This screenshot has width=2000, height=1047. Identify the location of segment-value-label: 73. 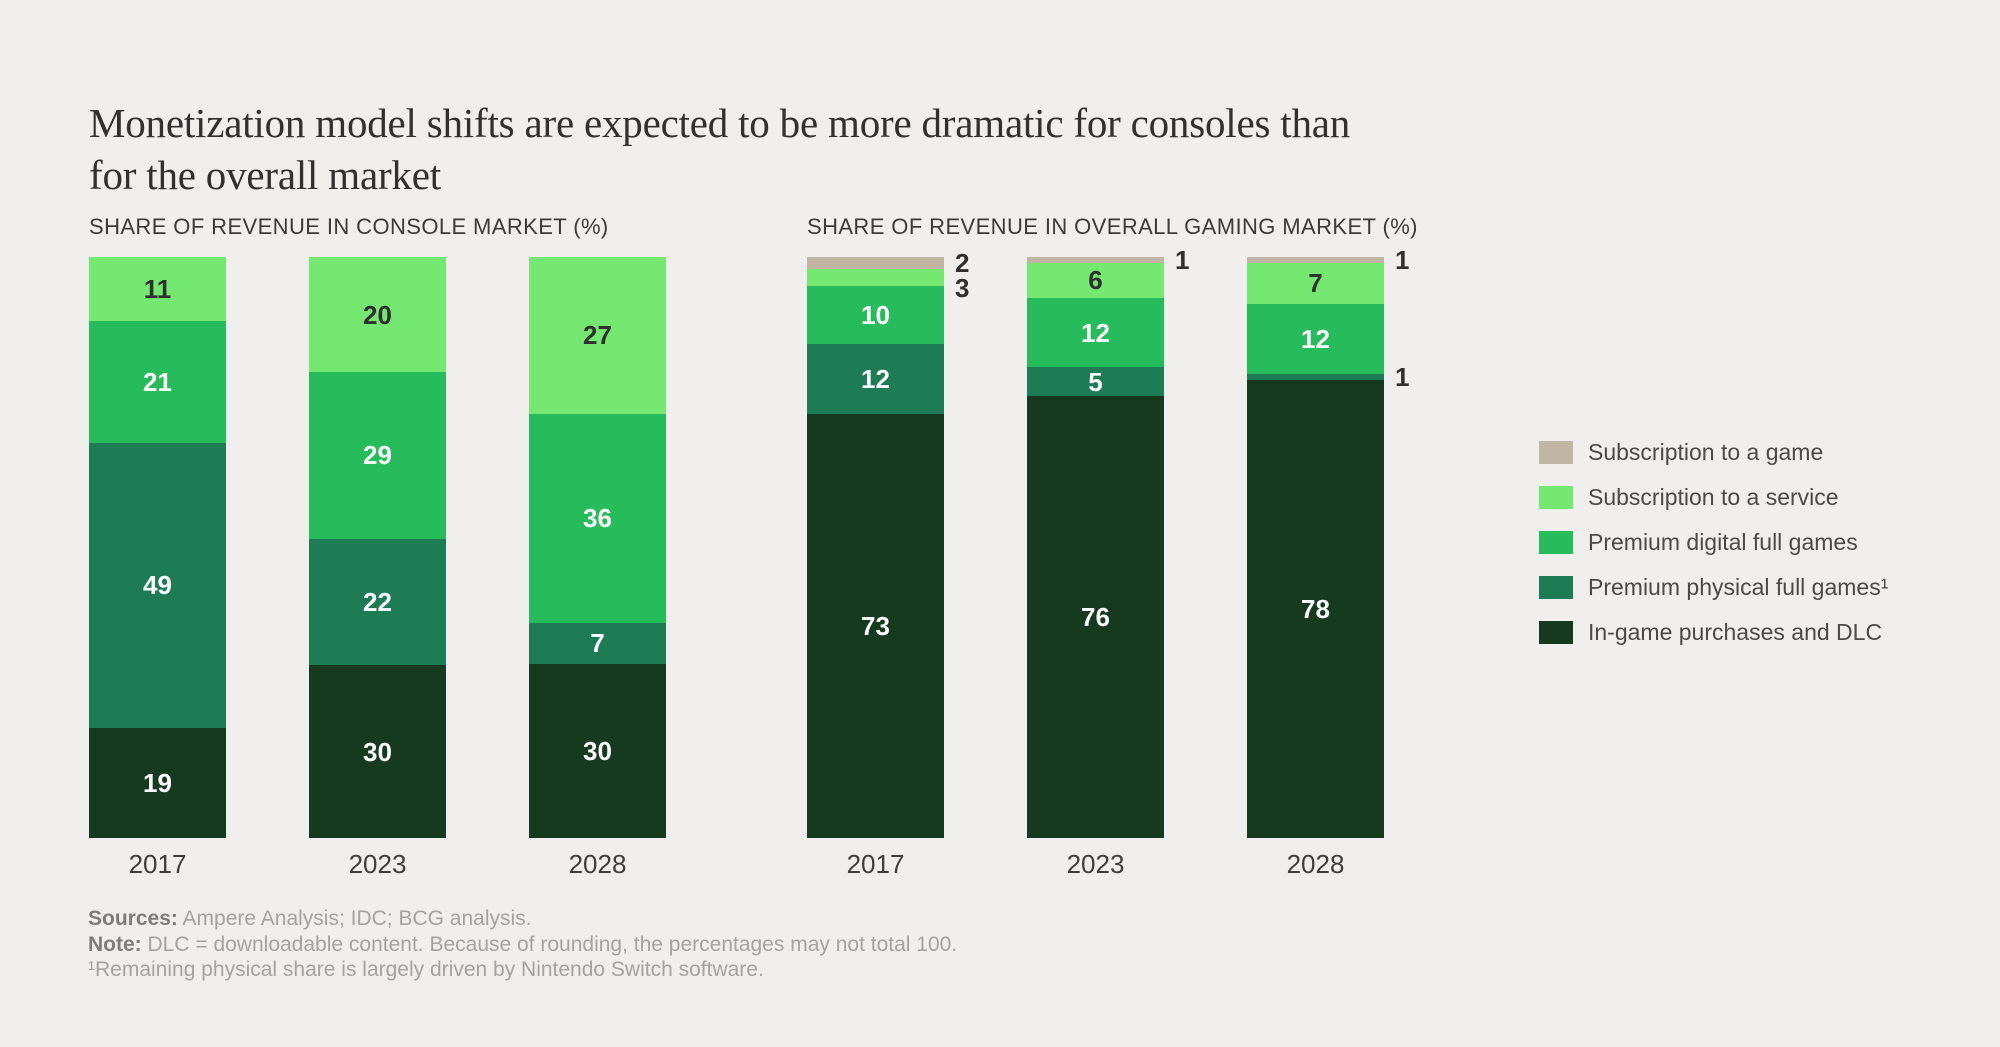
(875, 625).